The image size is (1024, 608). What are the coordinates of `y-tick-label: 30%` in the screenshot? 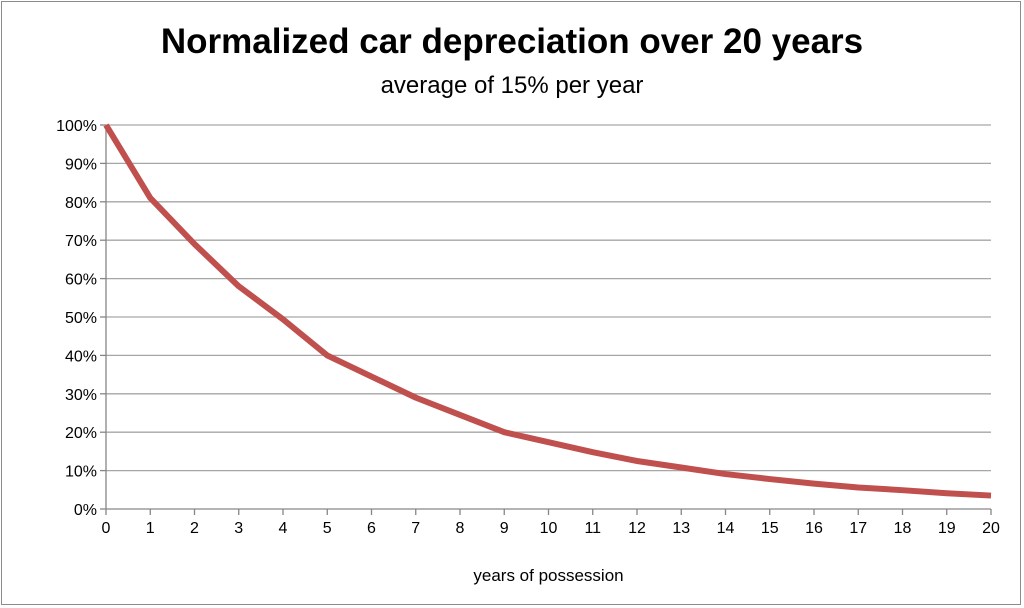 It's located at (81, 395).